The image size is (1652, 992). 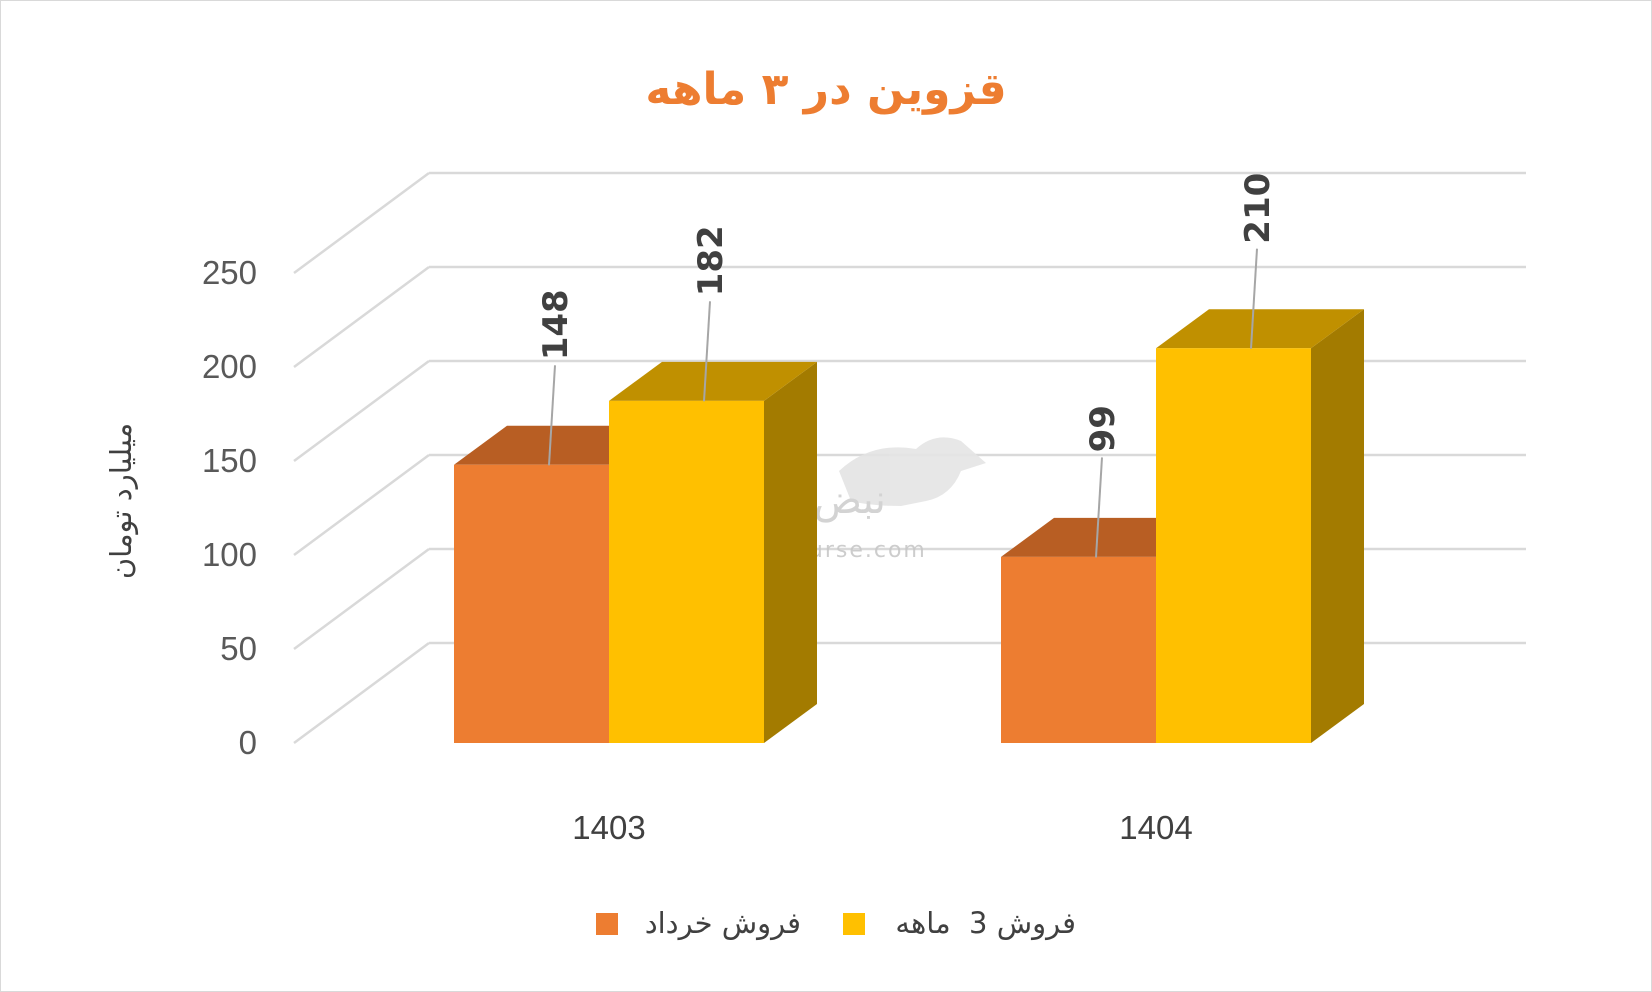 What do you see at coordinates (1258, 208) in the screenshot?
I see `data-label: 210` at bounding box center [1258, 208].